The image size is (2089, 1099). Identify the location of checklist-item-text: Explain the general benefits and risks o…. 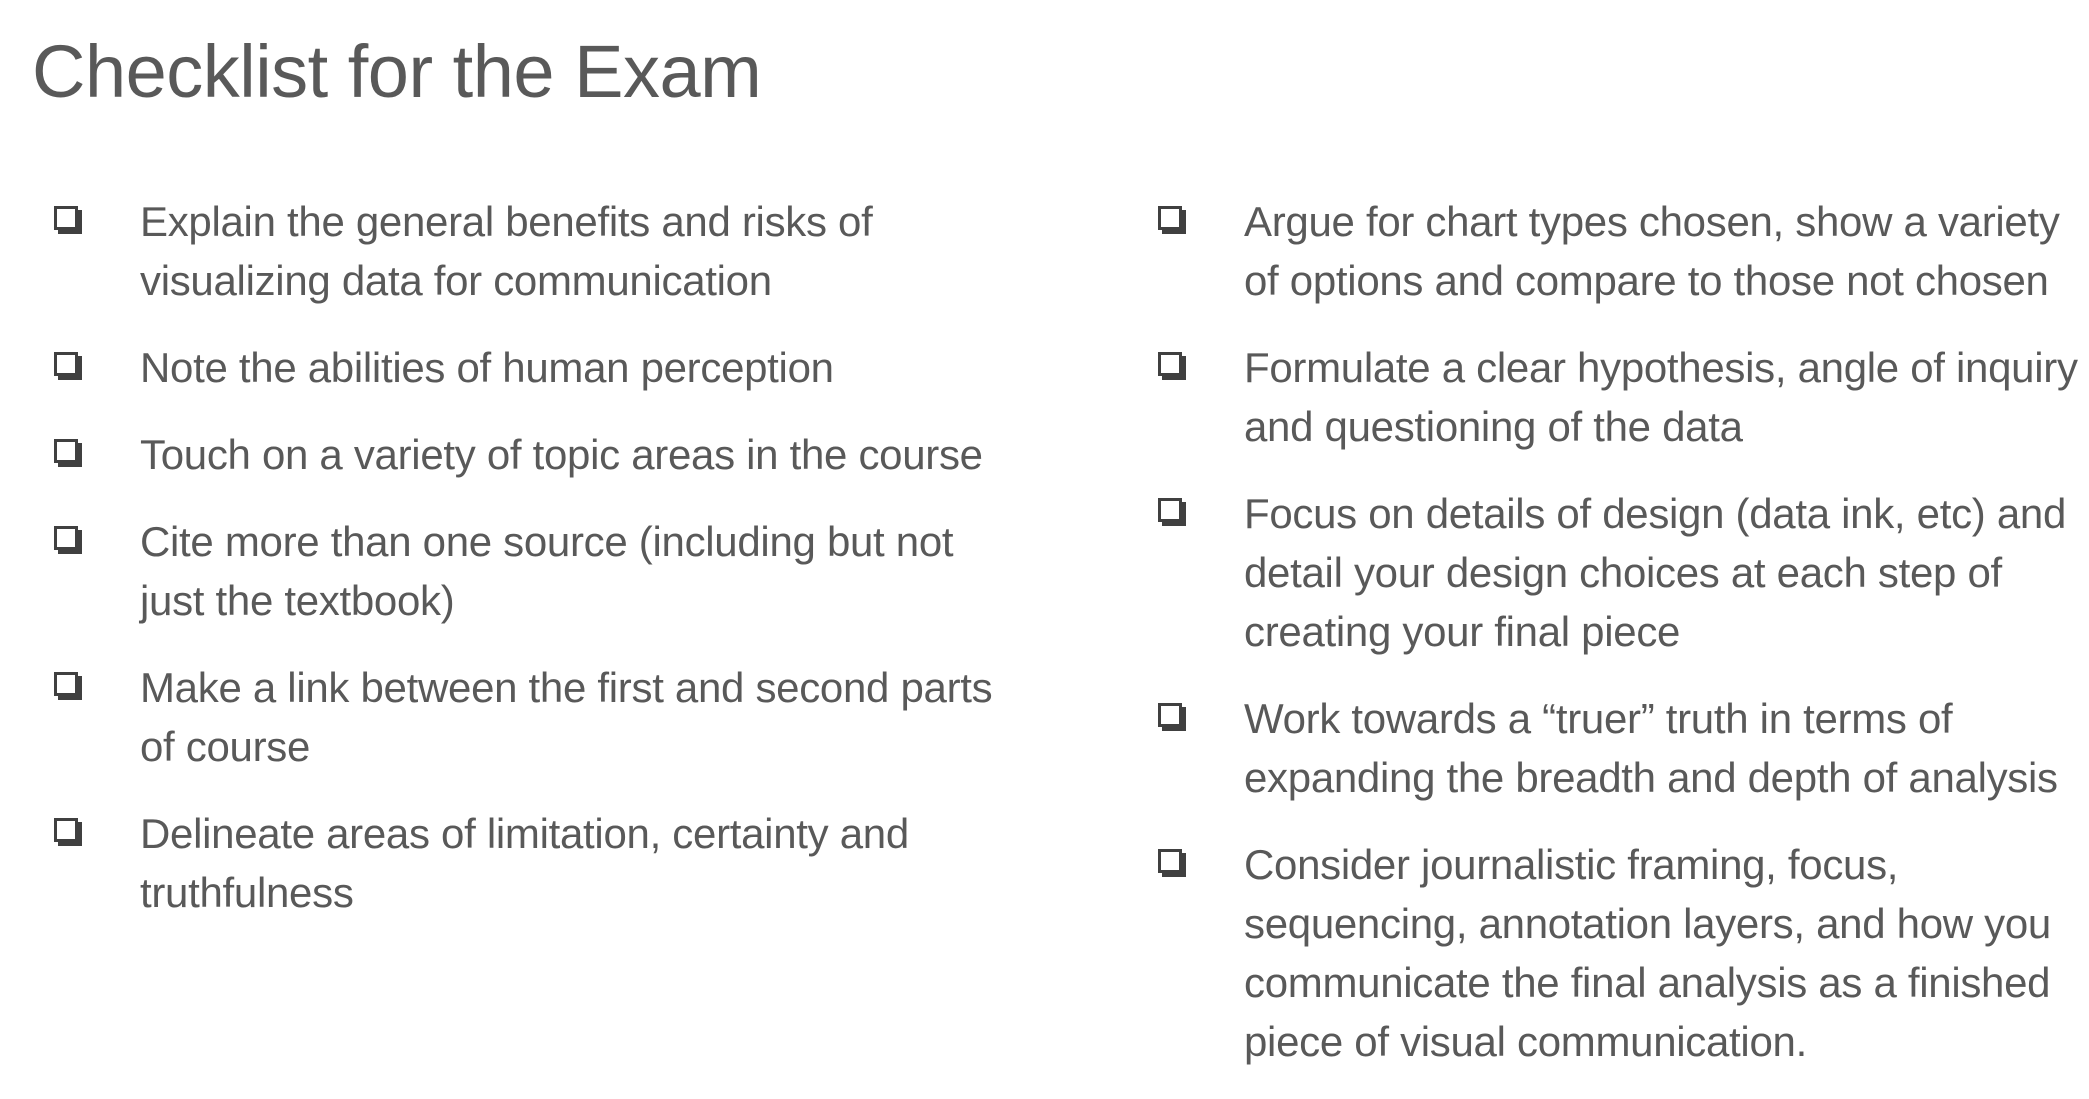
(506, 251).